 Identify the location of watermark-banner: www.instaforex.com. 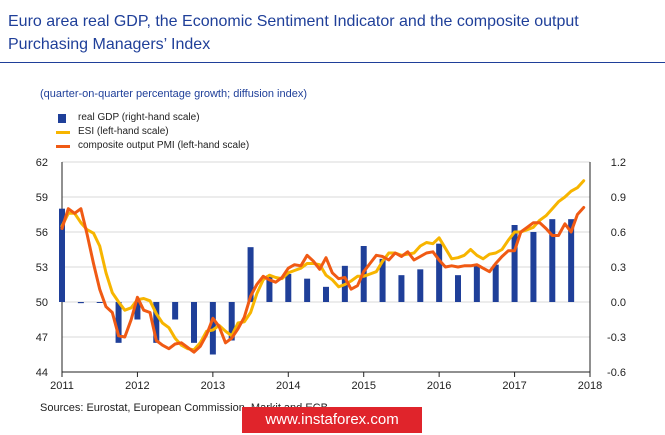
(332, 420).